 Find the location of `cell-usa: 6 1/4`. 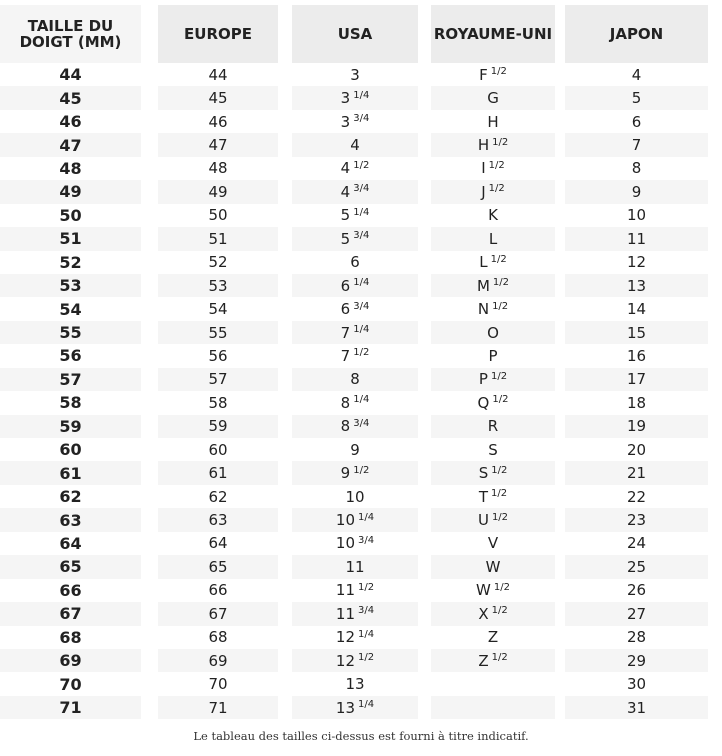

cell-usa: 6 1/4 is located at coordinates (355, 285).